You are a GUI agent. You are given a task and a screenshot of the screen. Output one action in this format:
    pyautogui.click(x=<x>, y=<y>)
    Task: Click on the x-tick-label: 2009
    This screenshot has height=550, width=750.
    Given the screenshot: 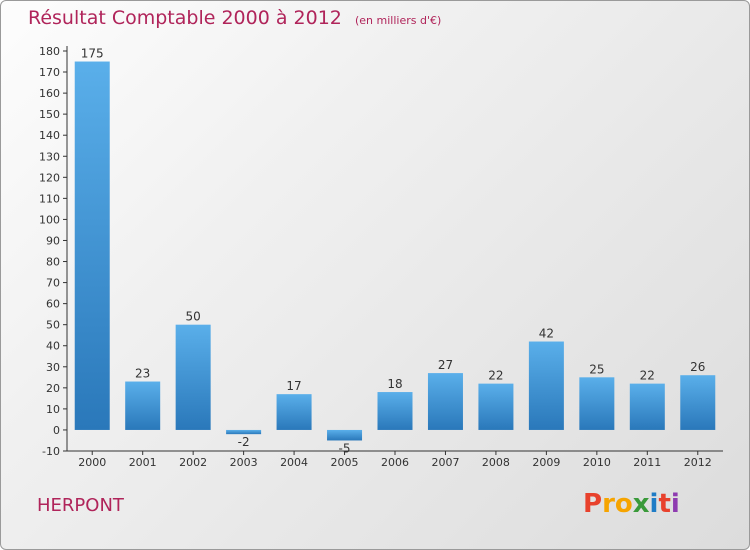 What is the action you would take?
    pyautogui.click(x=546, y=462)
    